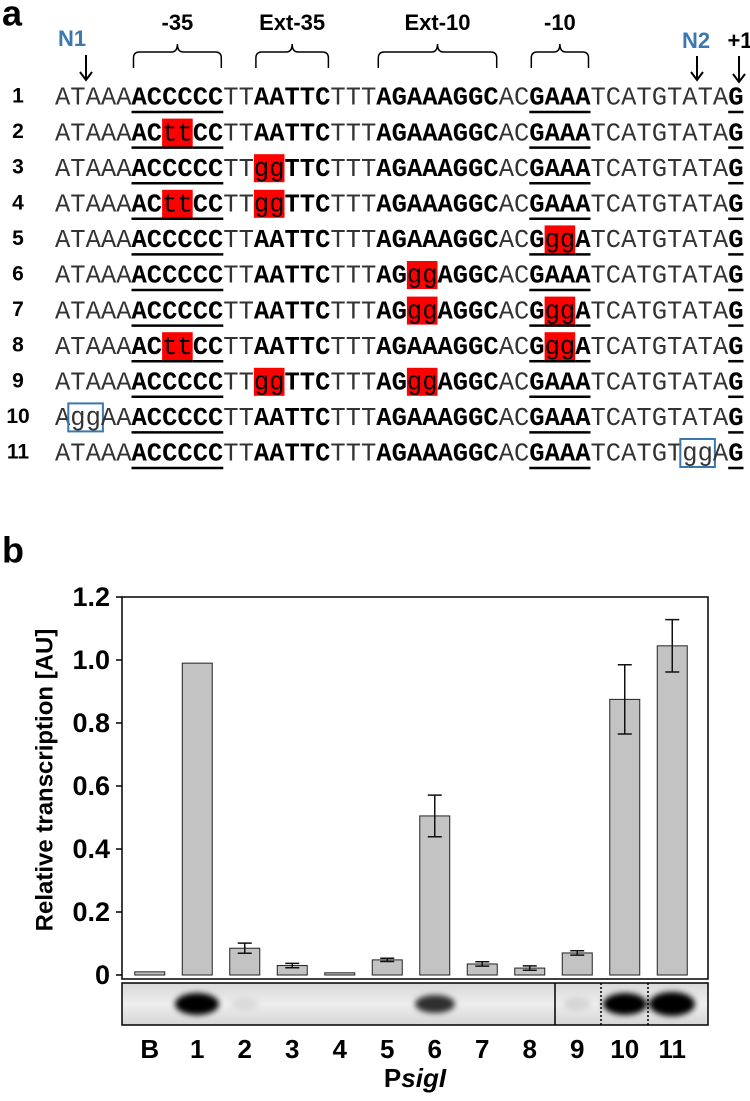 This screenshot has height=1101, width=750. I want to click on x-tick-label: B, so click(149, 1049).